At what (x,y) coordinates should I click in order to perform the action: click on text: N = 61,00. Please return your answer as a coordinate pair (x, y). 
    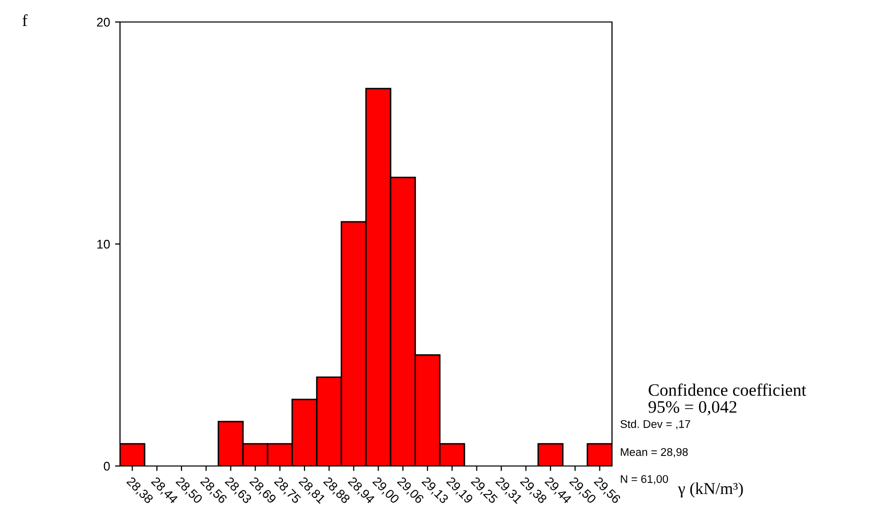
    Looking at the image, I should click on (644, 479).